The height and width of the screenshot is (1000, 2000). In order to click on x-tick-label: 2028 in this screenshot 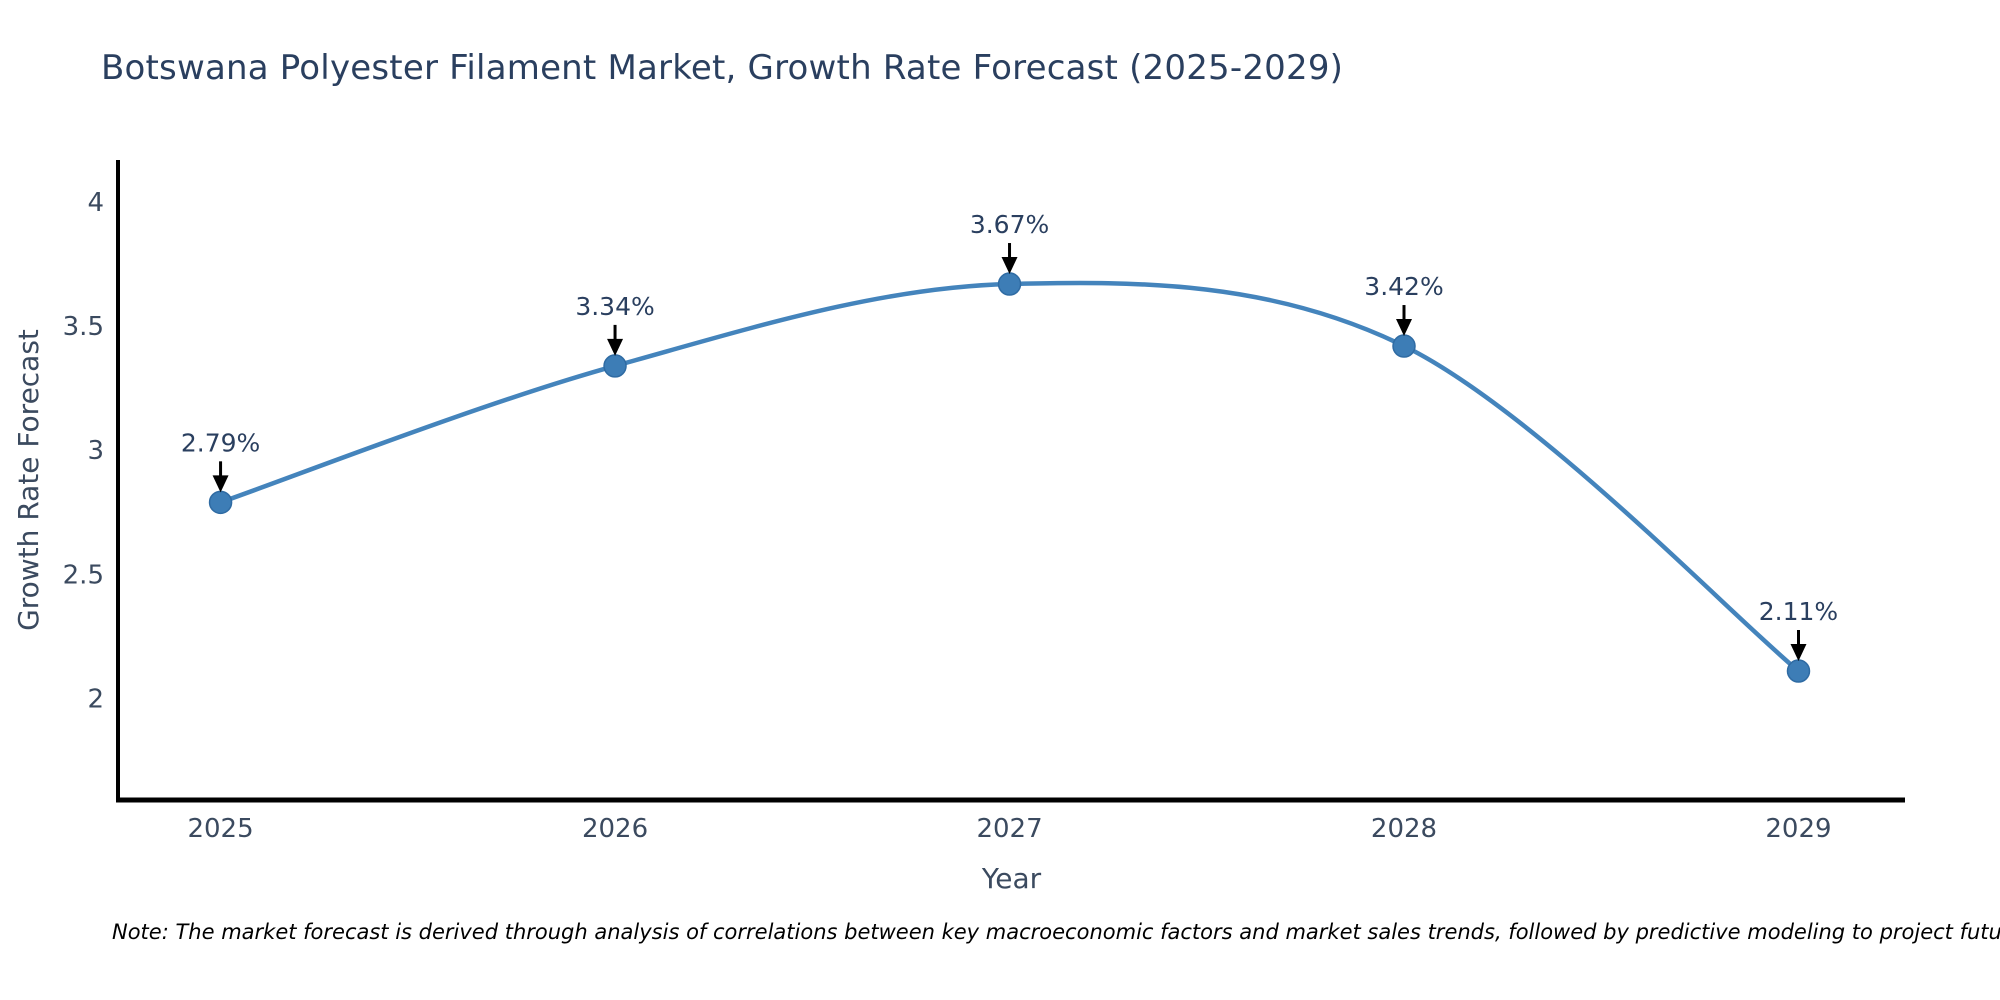, I will do `click(1404, 829)`.